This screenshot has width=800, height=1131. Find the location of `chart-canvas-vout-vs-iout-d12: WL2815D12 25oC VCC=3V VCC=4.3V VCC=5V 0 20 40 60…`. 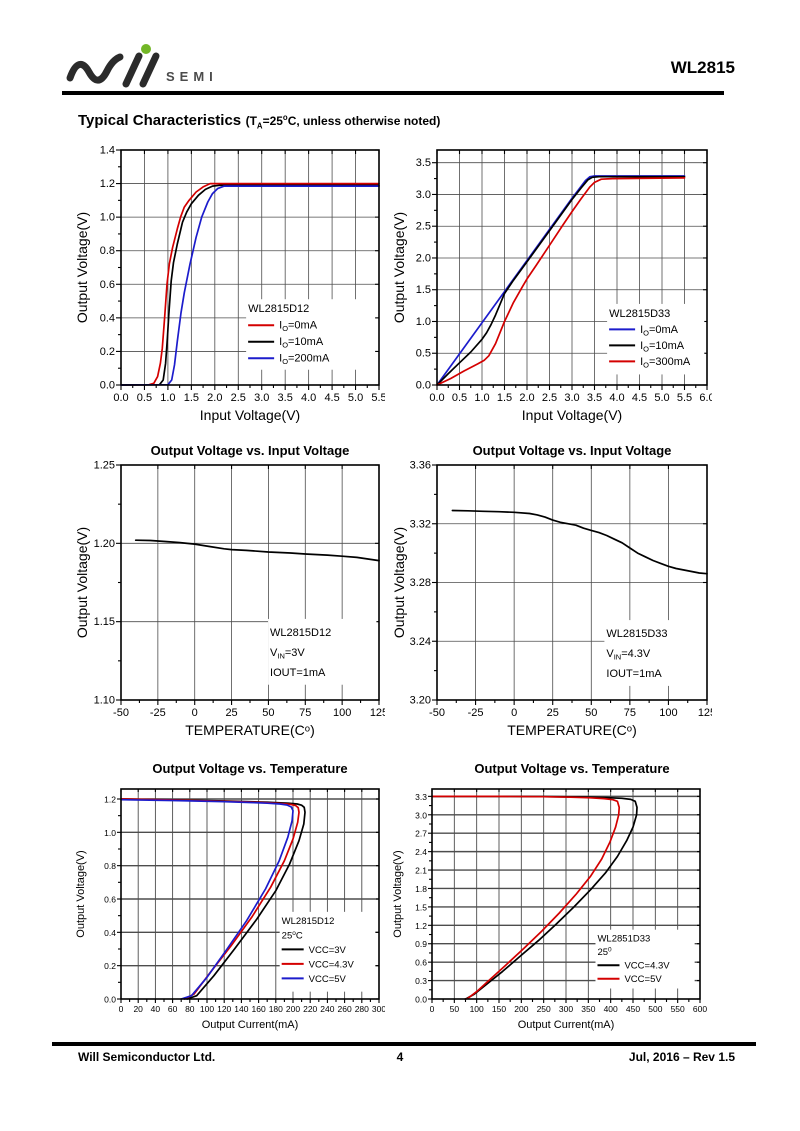

chart-canvas-vout-vs-iout-d12: WL2815D12 25oC VCC=3V VCC=4.3V VCC=5V 0 20 40 60… is located at coordinates (230, 909).